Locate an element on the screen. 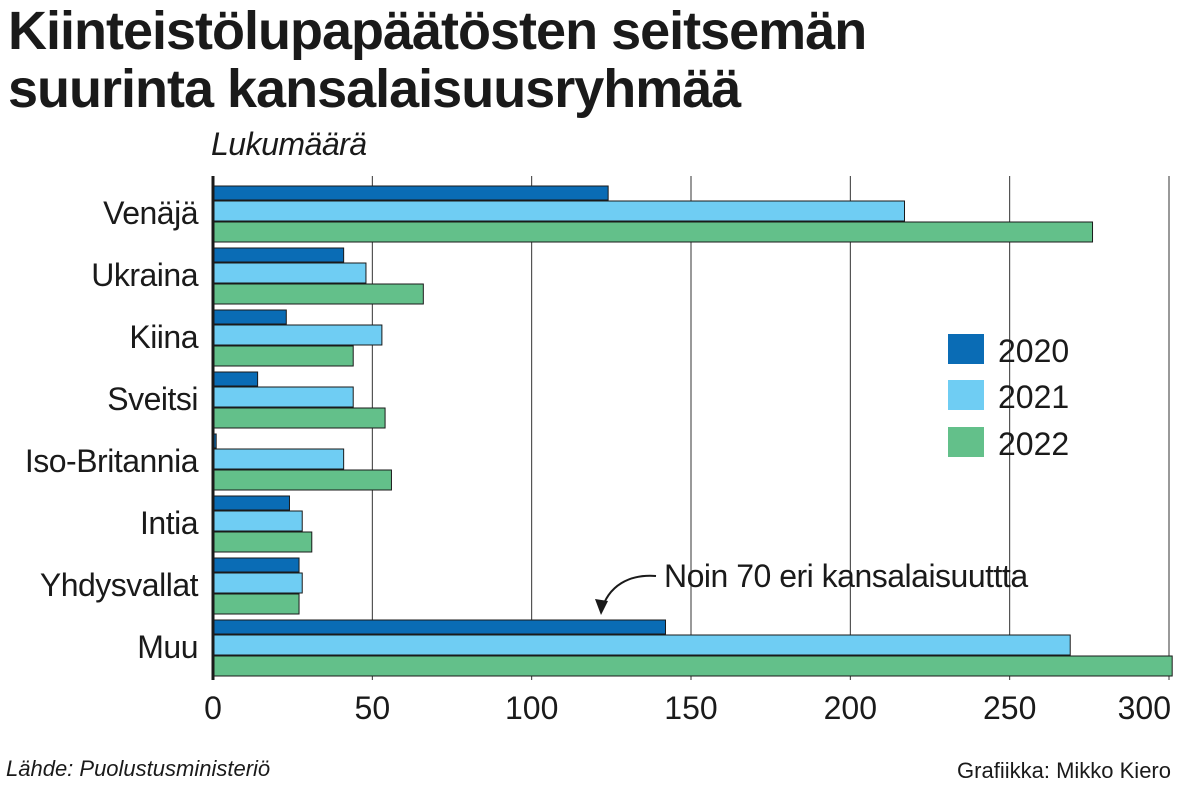 This screenshot has height=787, width=1181. x-tick-label: 0 is located at coordinates (213, 708).